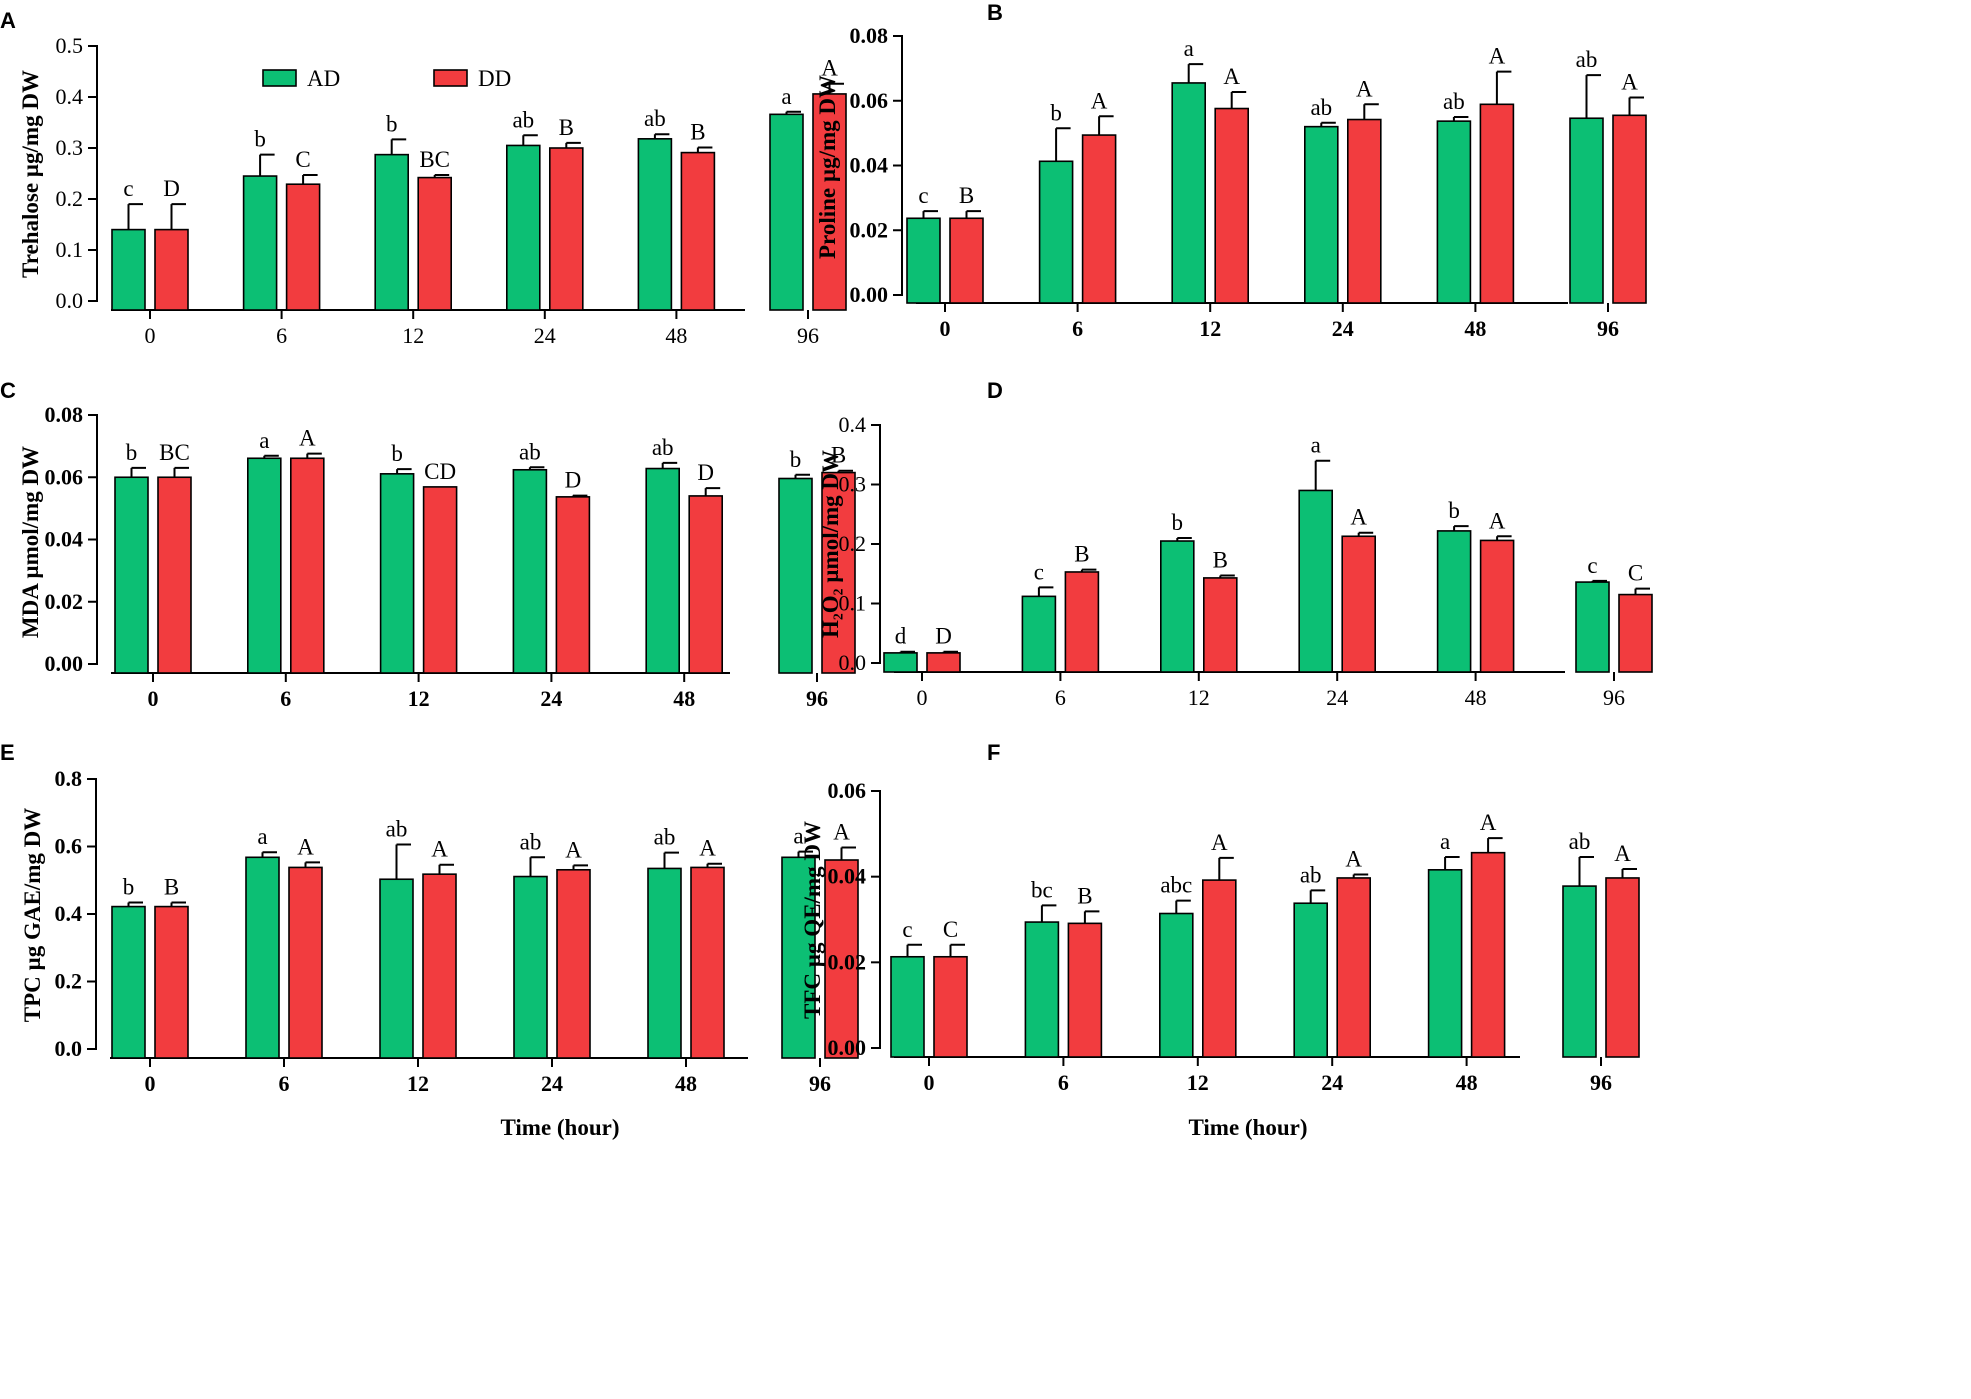 The image size is (1971, 1399). Describe the element at coordinates (995, 390) in the screenshot. I see `panel-letter: D` at that location.